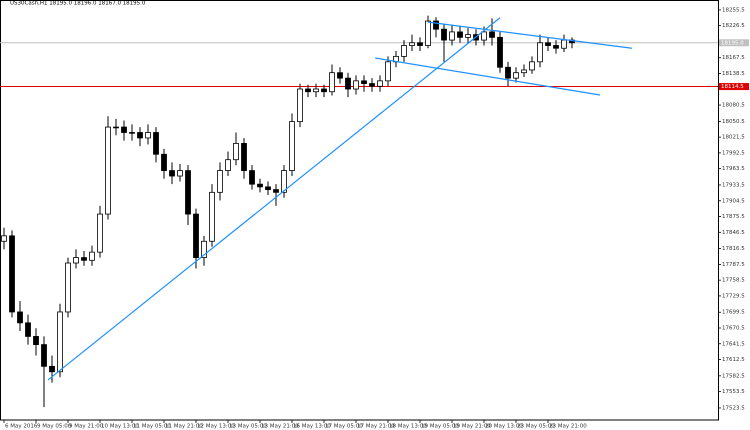  What do you see at coordinates (152, 427) in the screenshot?
I see `x-tick-label: 11 May 05:00` at bounding box center [152, 427].